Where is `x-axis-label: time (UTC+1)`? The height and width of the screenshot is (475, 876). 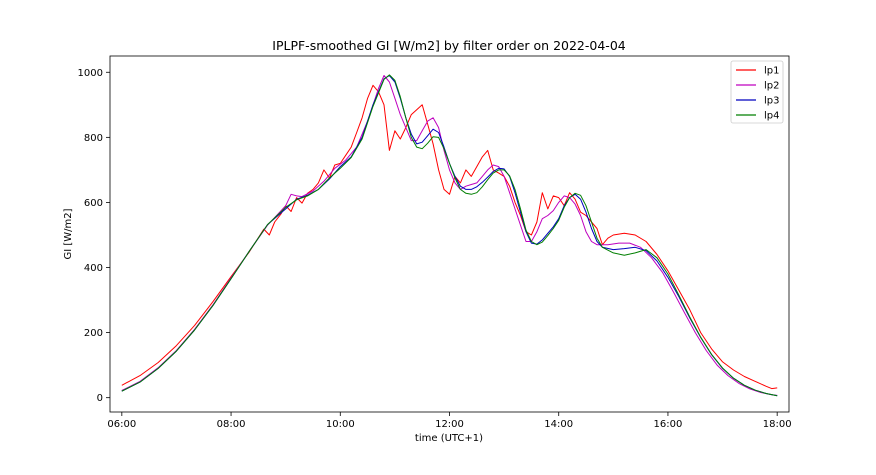 x-axis-label: time (UTC+1) is located at coordinates (449, 438).